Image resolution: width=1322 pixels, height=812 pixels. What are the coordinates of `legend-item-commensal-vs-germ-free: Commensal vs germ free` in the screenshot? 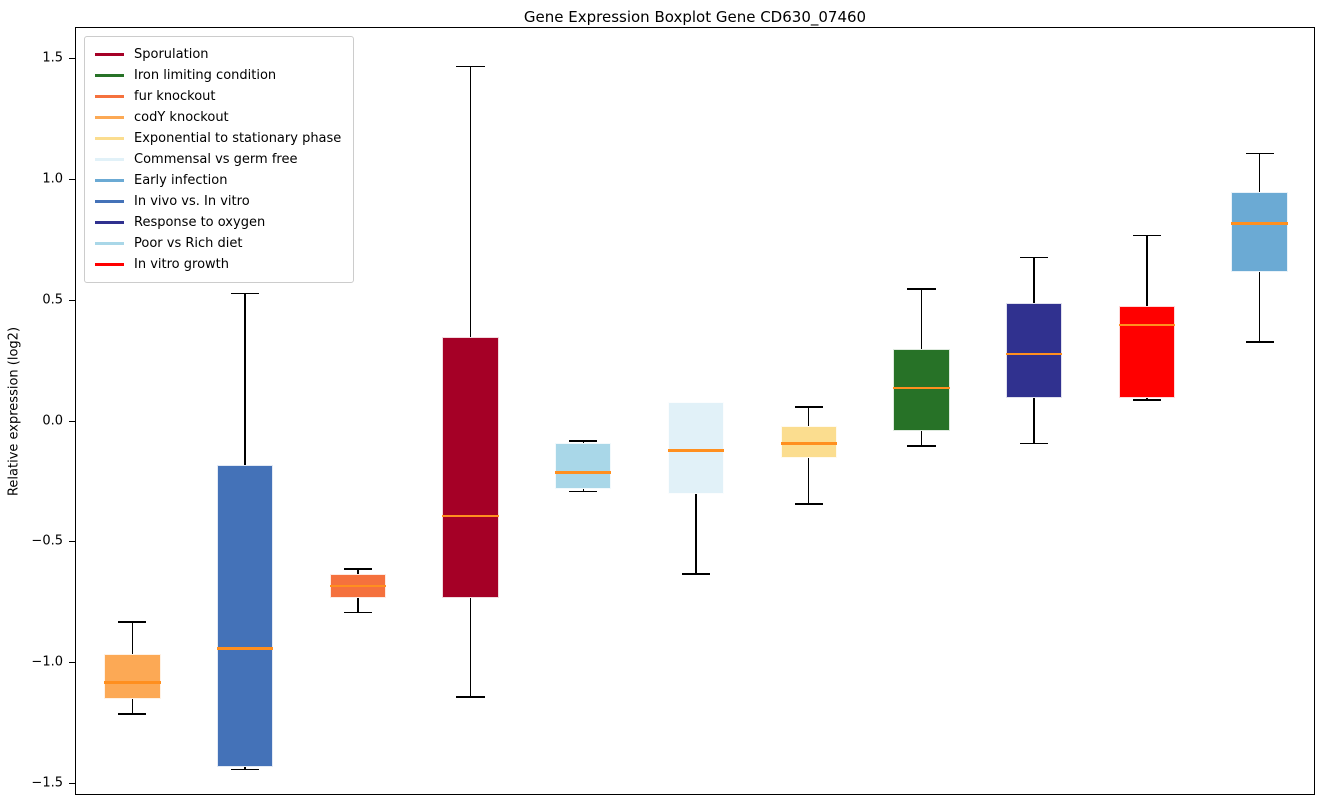 It's located at (218, 159).